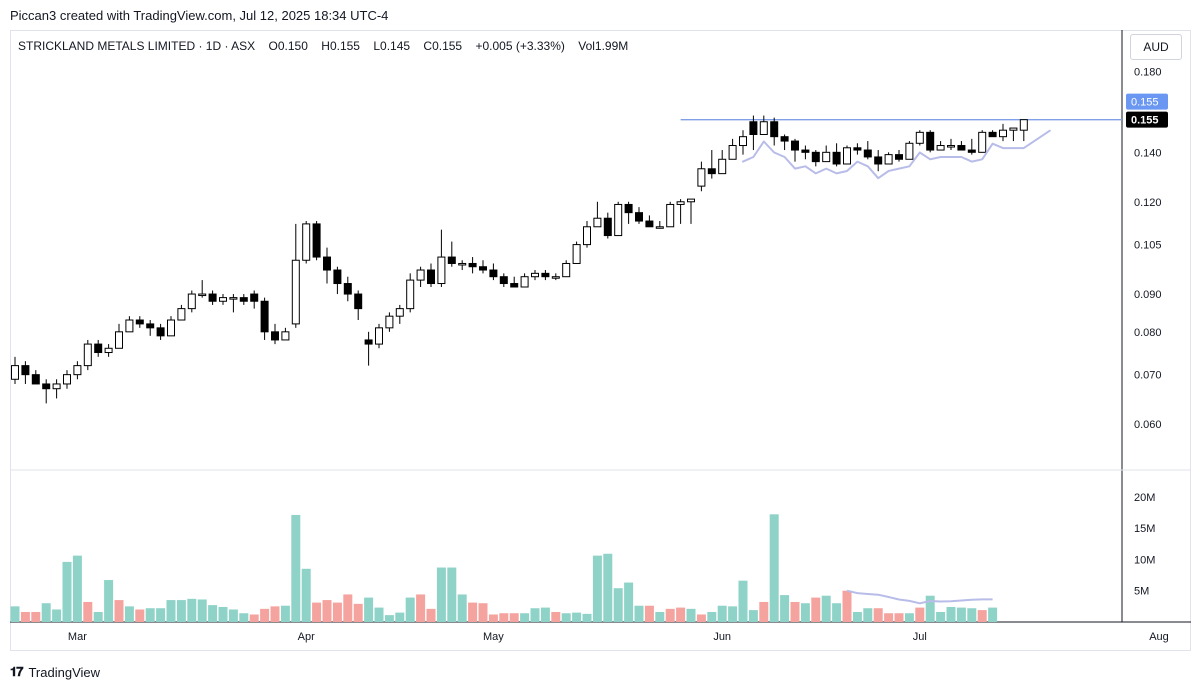 This screenshot has width=1200, height=690. Describe the element at coordinates (1144, 498) in the screenshot. I see `volume-tick-label: 20M` at that location.